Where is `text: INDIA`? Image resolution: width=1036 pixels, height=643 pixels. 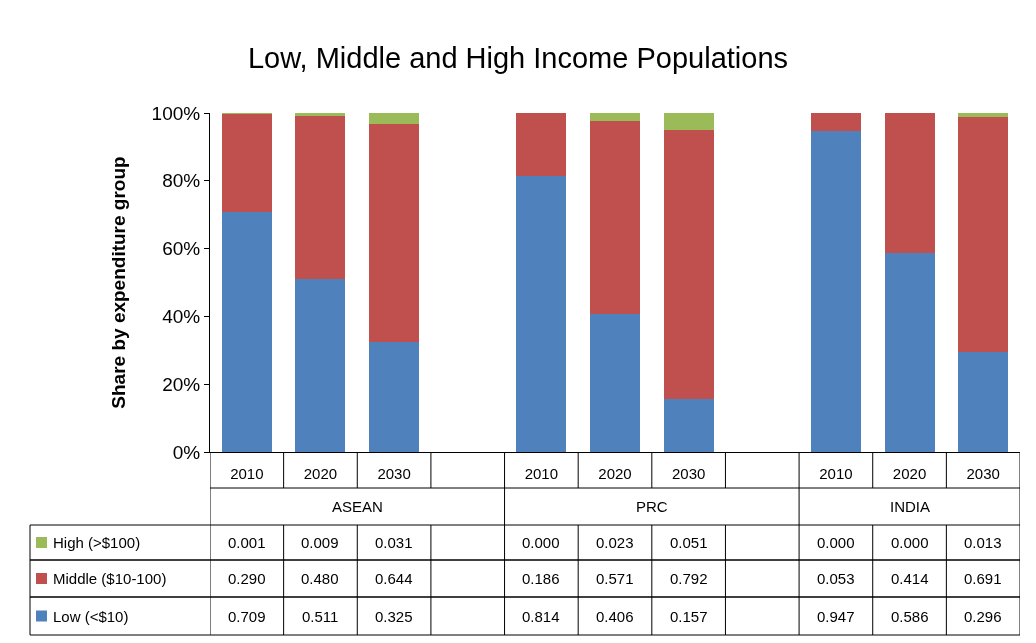 text: INDIA is located at coordinates (910, 506).